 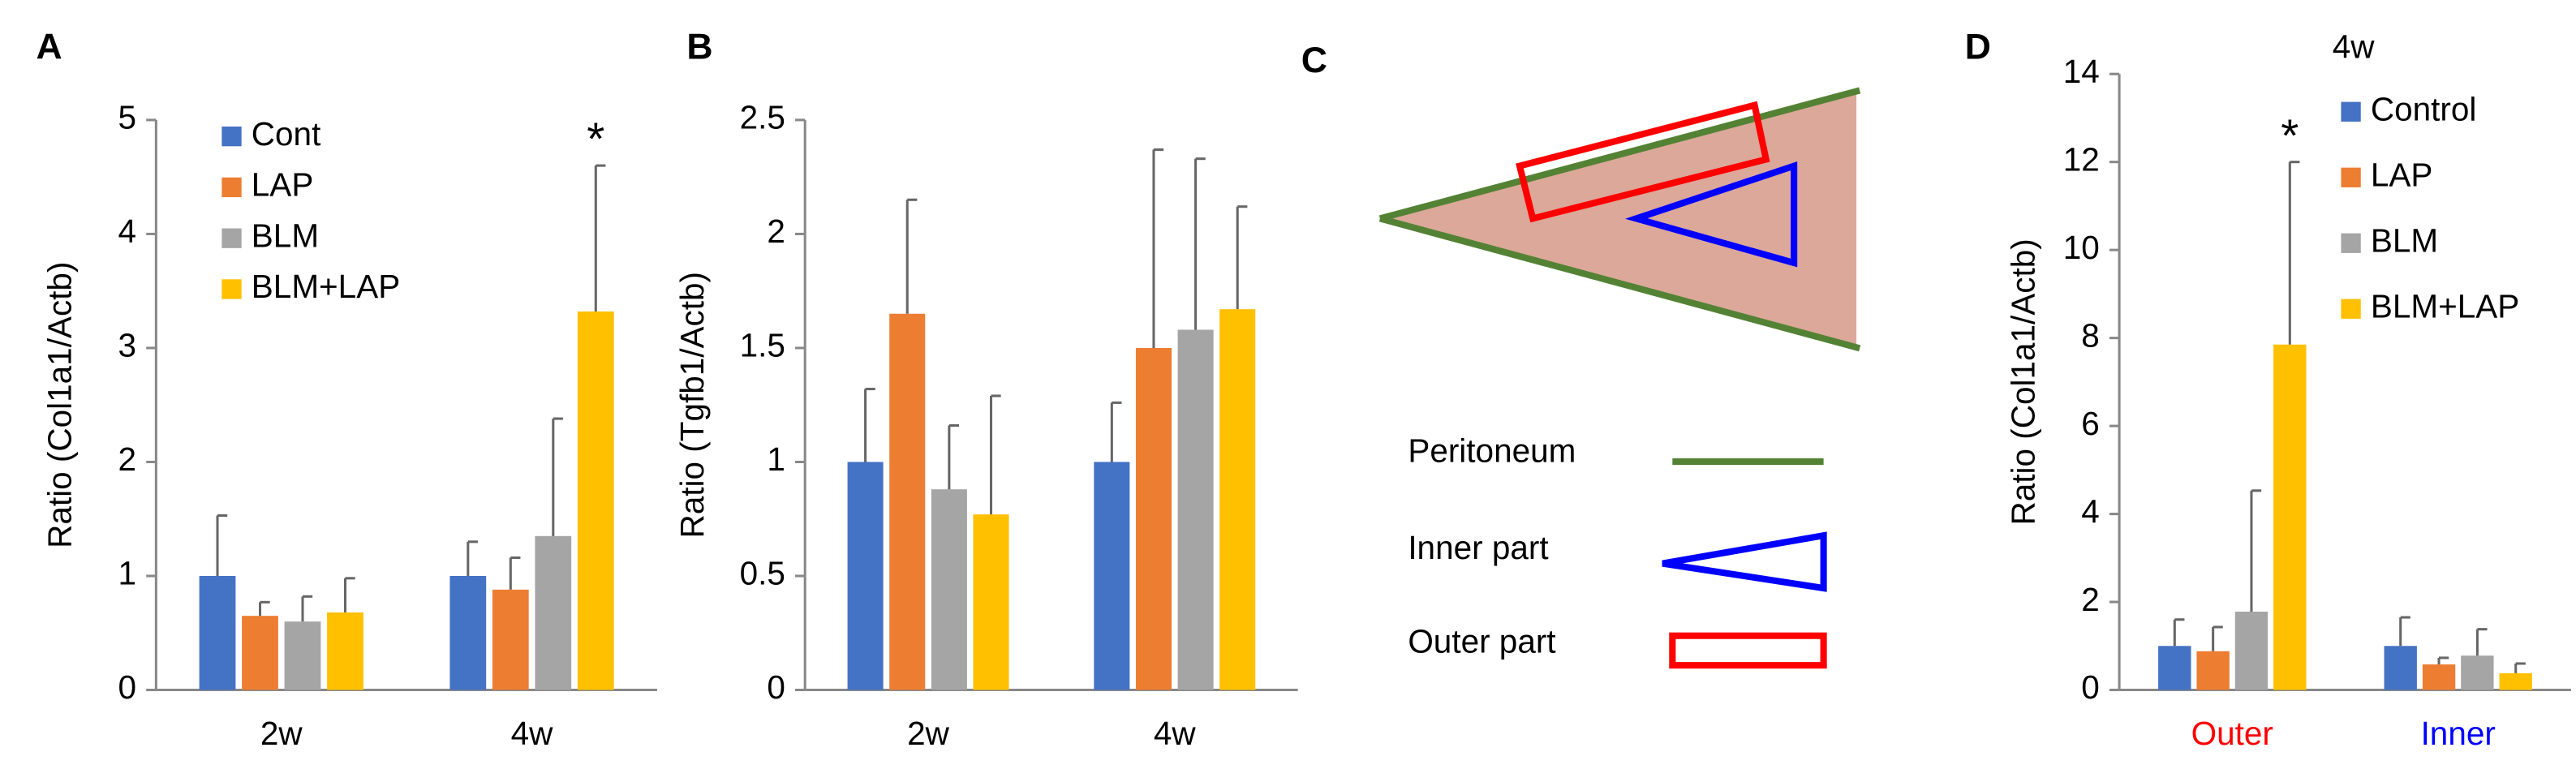 I want to click on y-tick-label: 3, so click(x=128, y=345).